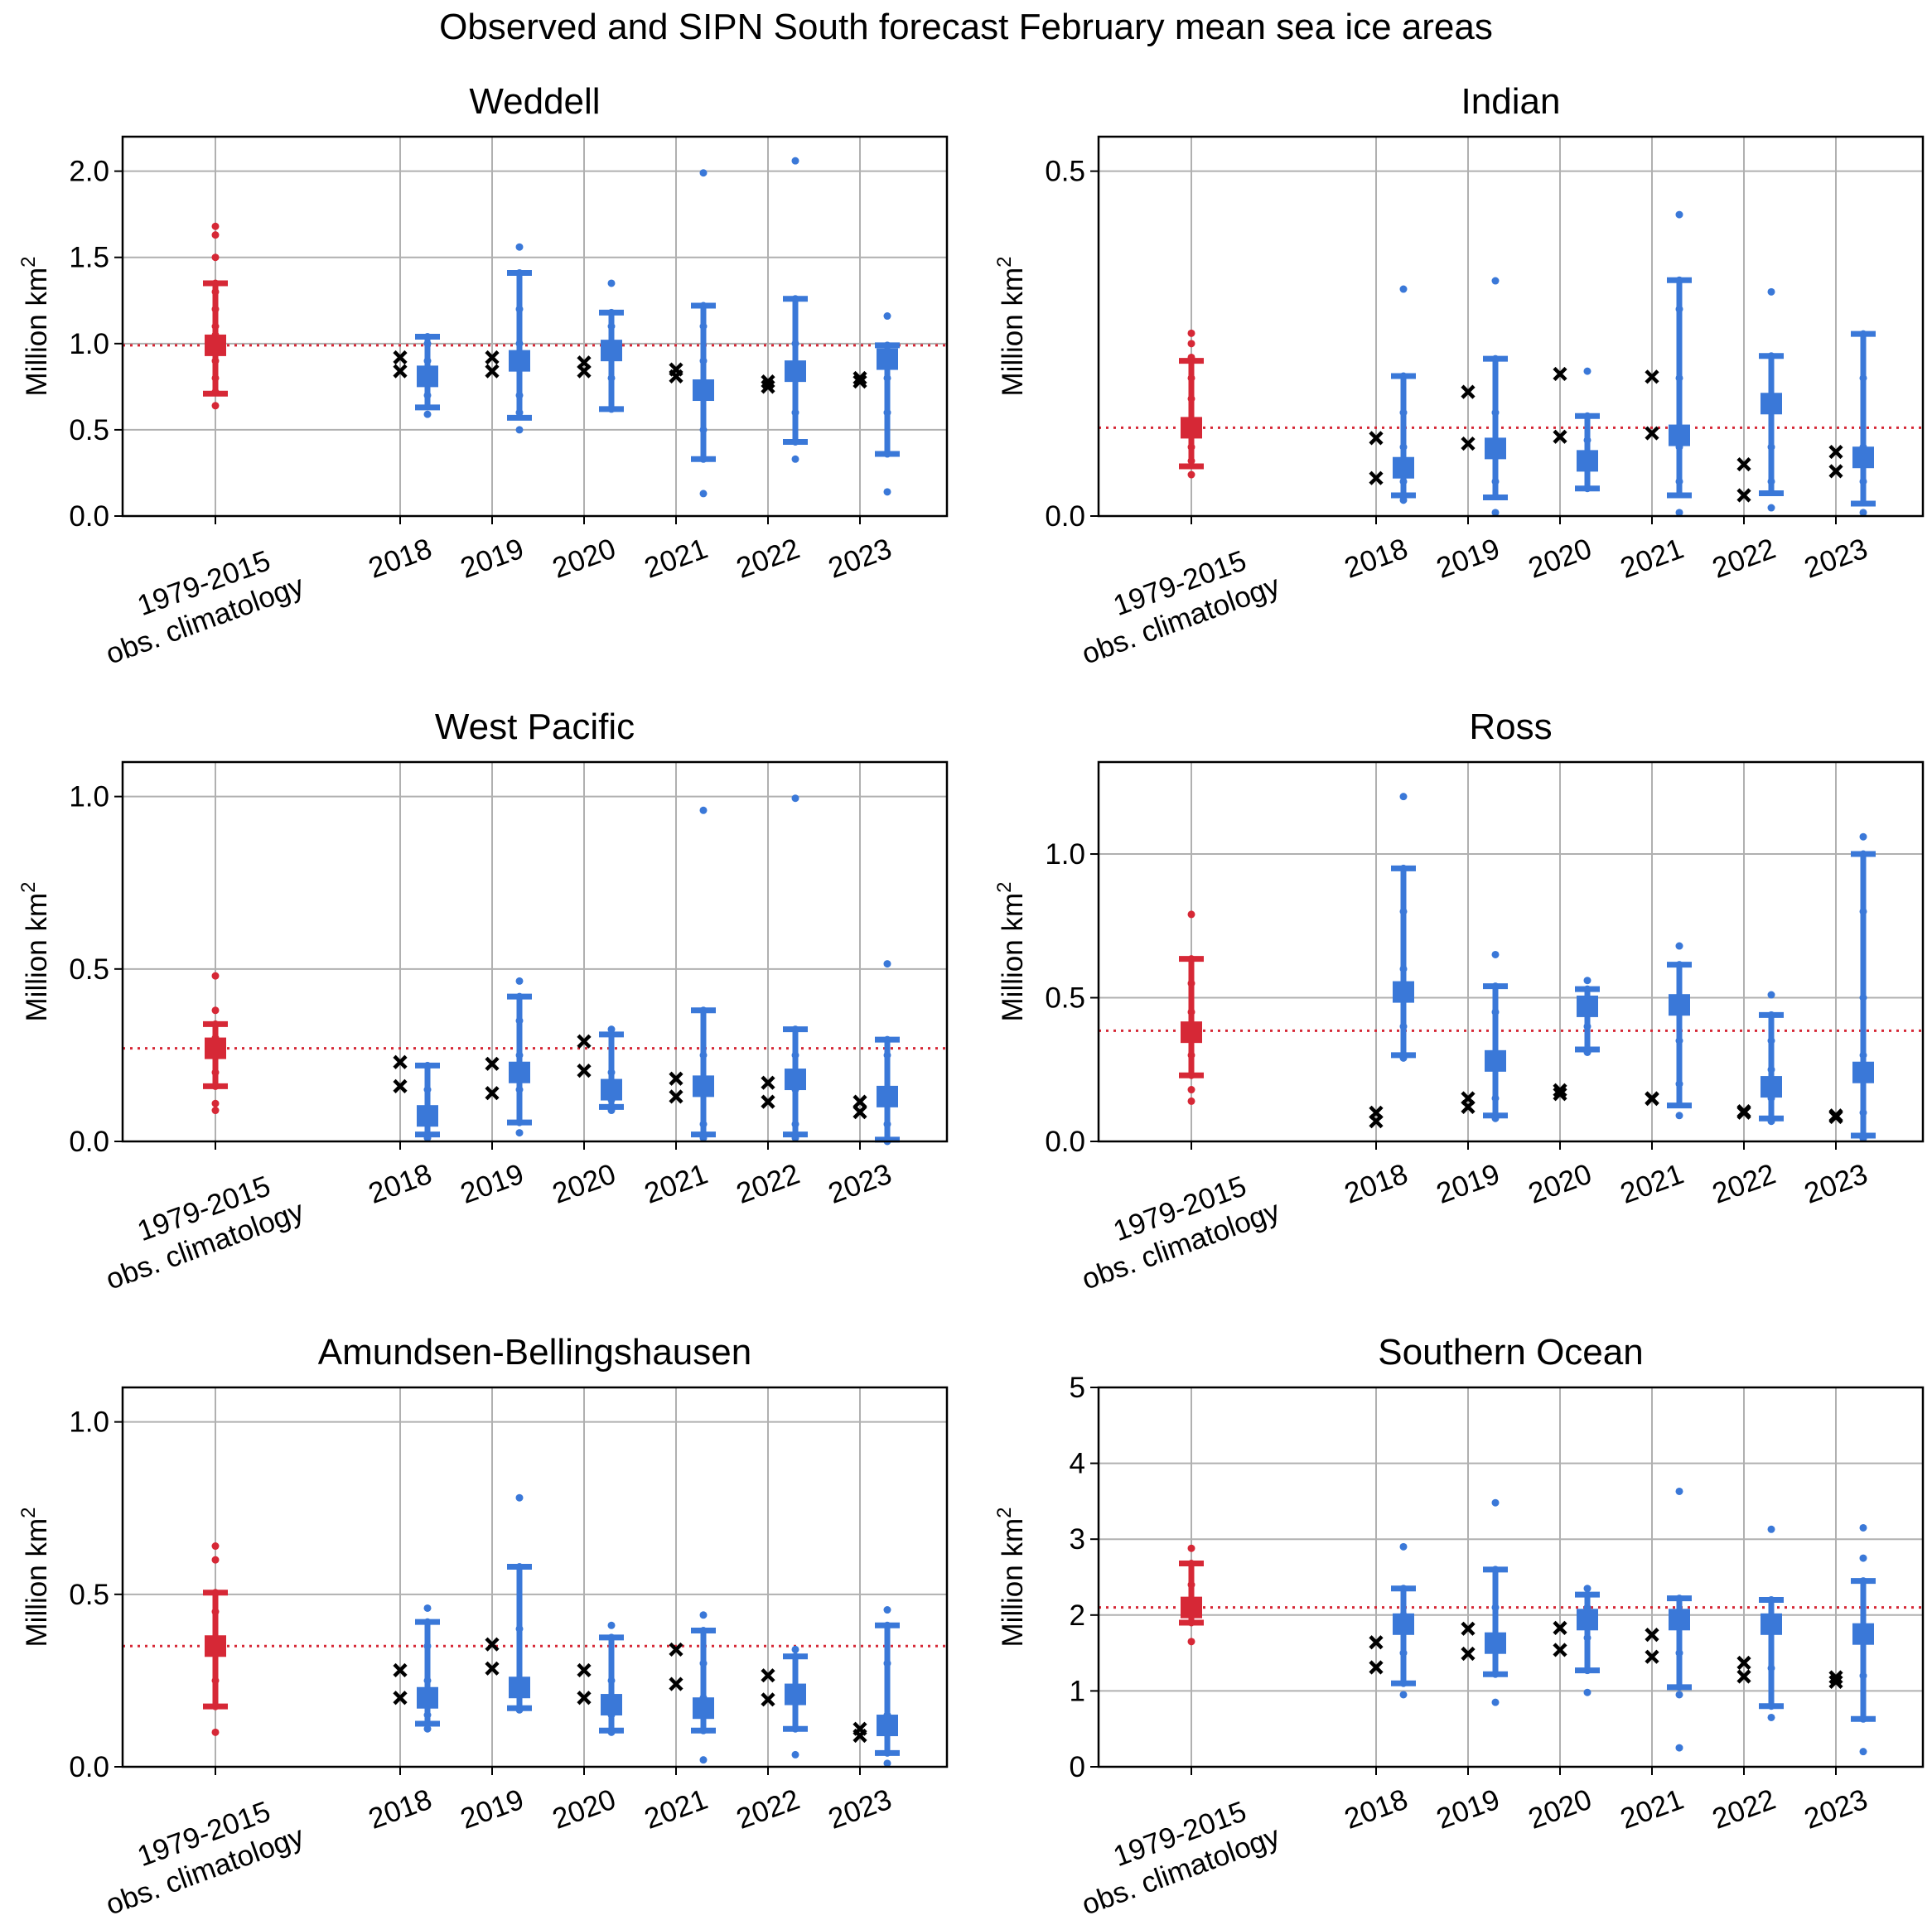 The image size is (1932, 1925). I want to click on xtick-label: 2021, so click(1652, 1184).